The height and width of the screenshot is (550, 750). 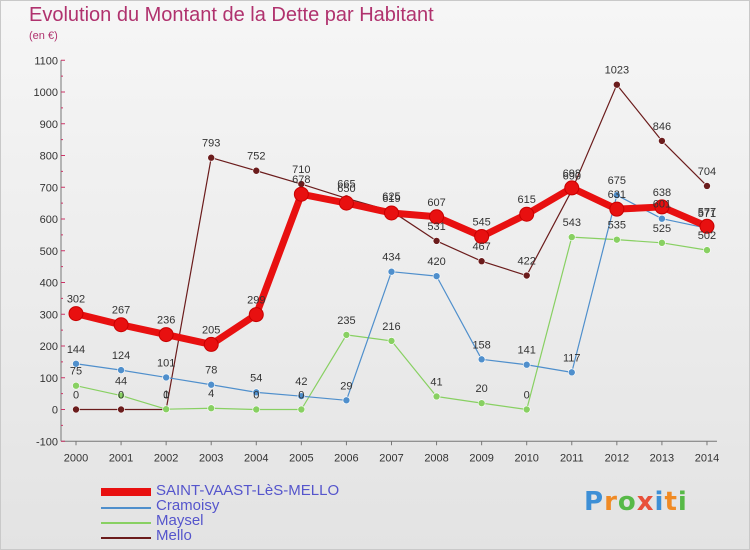 I want to click on proxiti-logo: Proxiti, so click(x=636, y=502).